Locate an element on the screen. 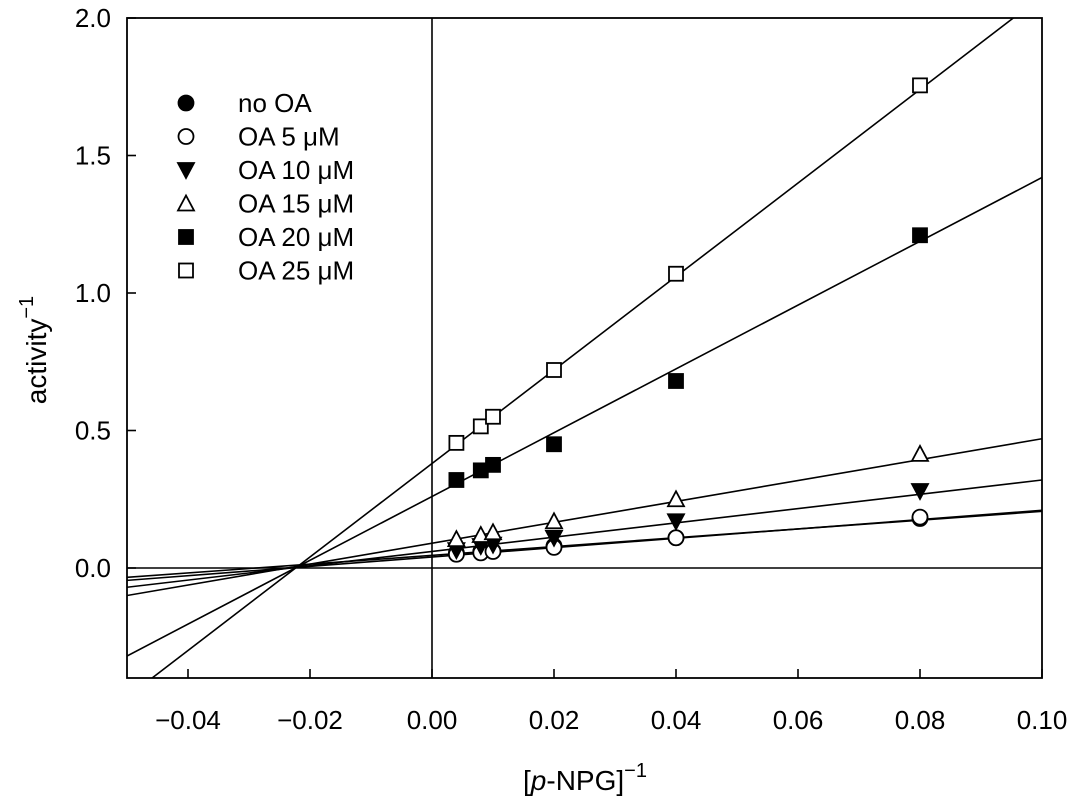 The image size is (1077, 812). x-tick-label-5: 0.06 is located at coordinates (798, 720).